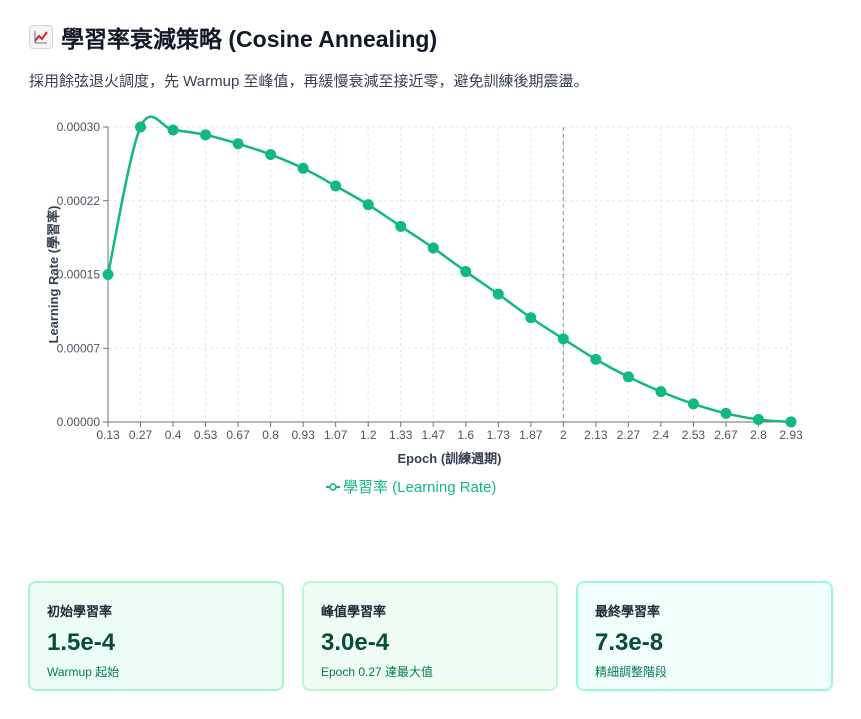 This screenshot has height=719, width=861. Describe the element at coordinates (434, 435) in the screenshot. I see `x-tick-label: 1.47` at that location.